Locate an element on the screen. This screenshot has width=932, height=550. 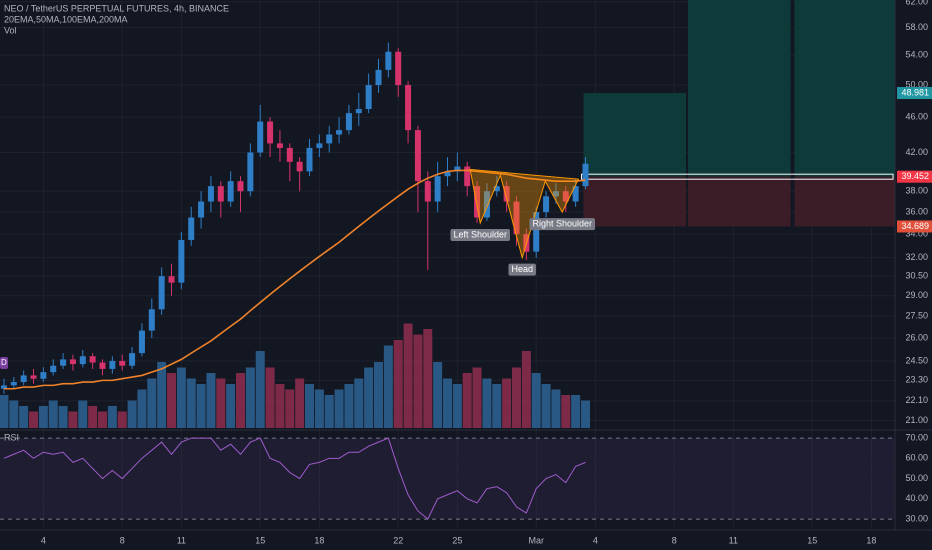
y-tick-label: 46.00 is located at coordinates (916, 117).